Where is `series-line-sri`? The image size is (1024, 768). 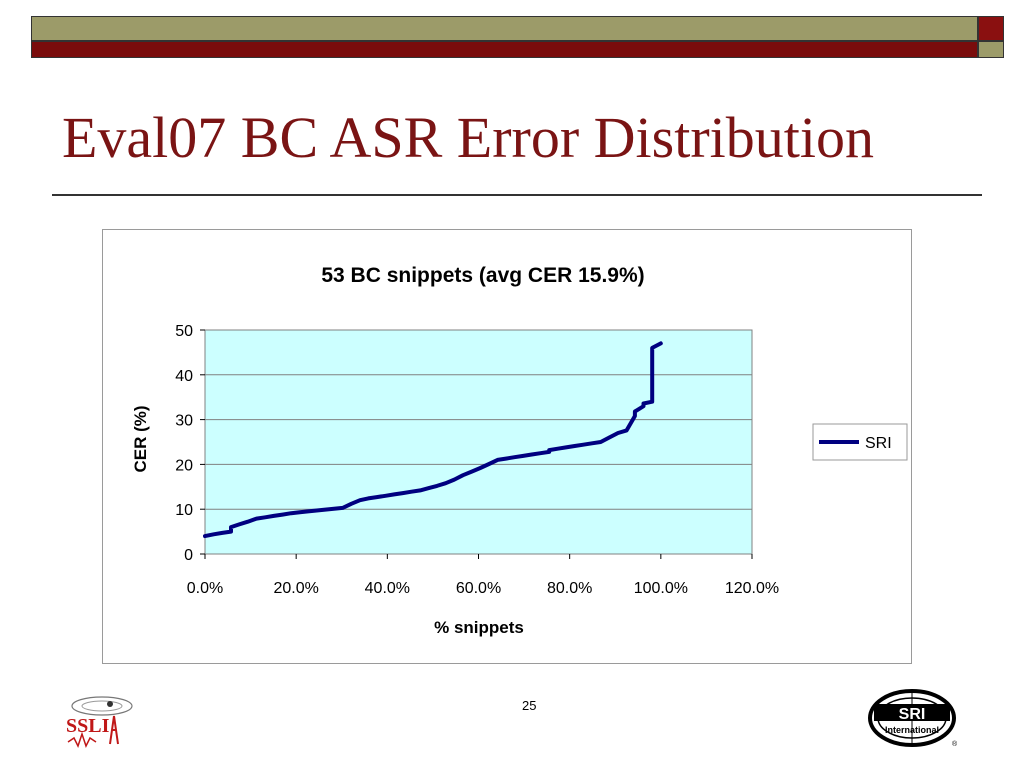
series-line-sri is located at coordinates (433, 440).